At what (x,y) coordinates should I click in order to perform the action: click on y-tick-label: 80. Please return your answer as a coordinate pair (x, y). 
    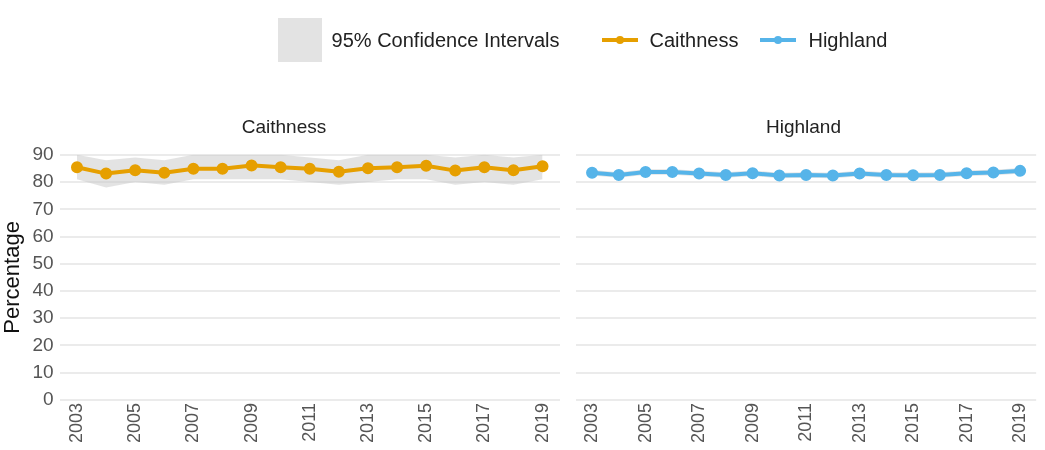
    Looking at the image, I should click on (43, 181).